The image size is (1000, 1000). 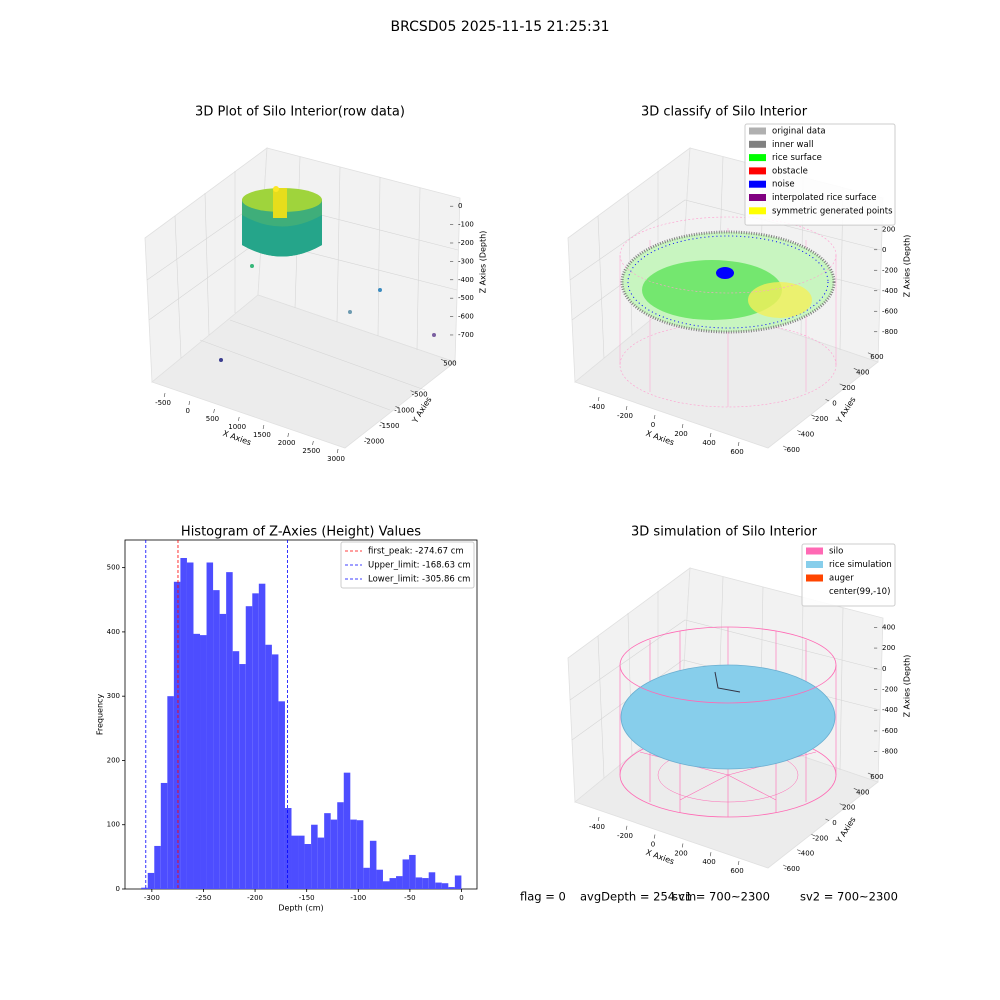 What do you see at coordinates (409, 898) in the screenshot?
I see `x-tick-label: -50` at bounding box center [409, 898].